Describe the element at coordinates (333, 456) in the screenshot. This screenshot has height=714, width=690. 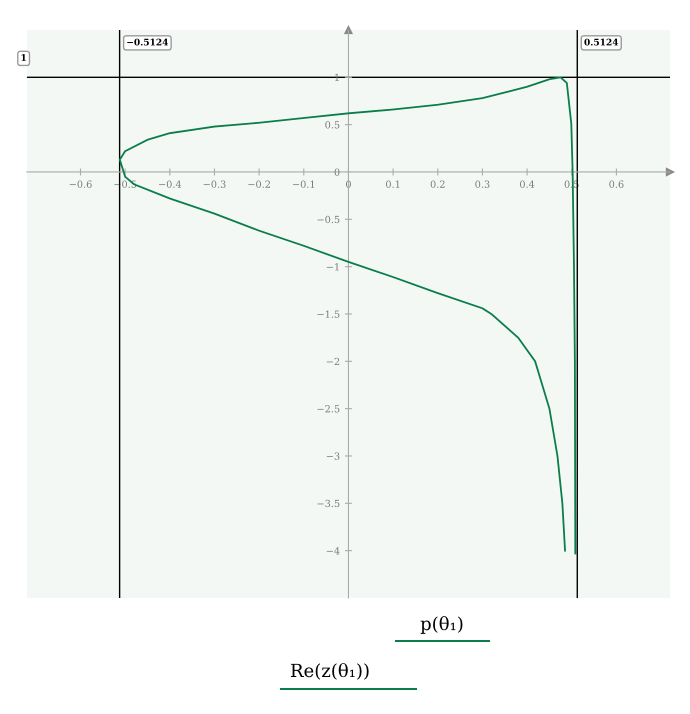
I see `y-tick-label: −3` at that location.